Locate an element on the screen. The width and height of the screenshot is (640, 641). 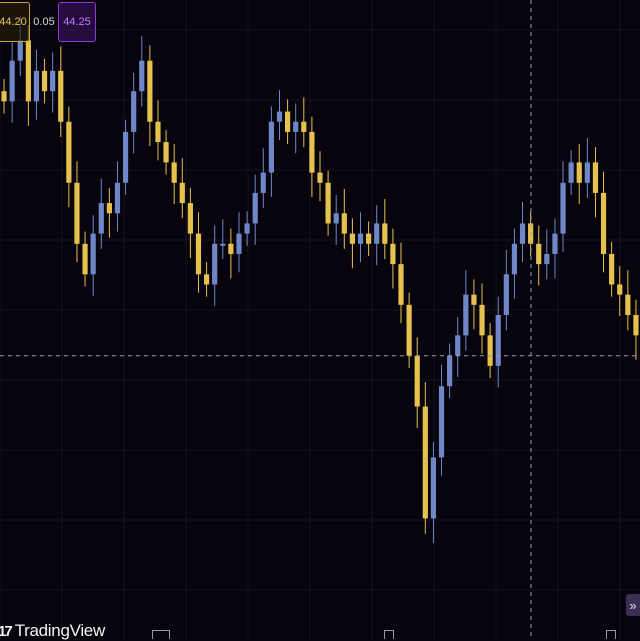
ask-price-box: 44.25 is located at coordinates (77, 22).